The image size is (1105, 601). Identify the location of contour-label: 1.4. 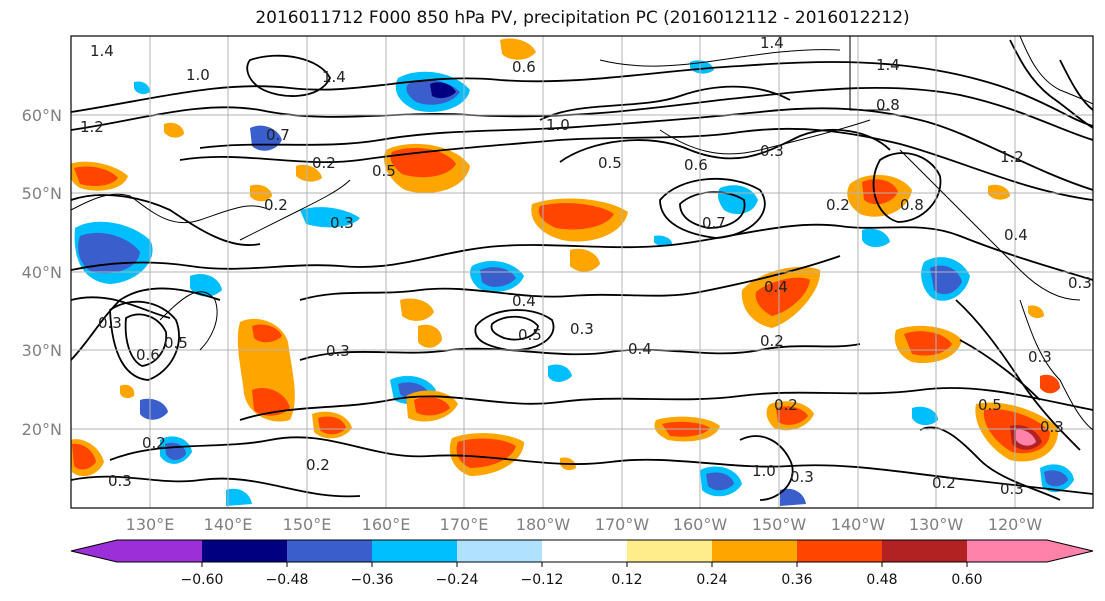
(102, 51).